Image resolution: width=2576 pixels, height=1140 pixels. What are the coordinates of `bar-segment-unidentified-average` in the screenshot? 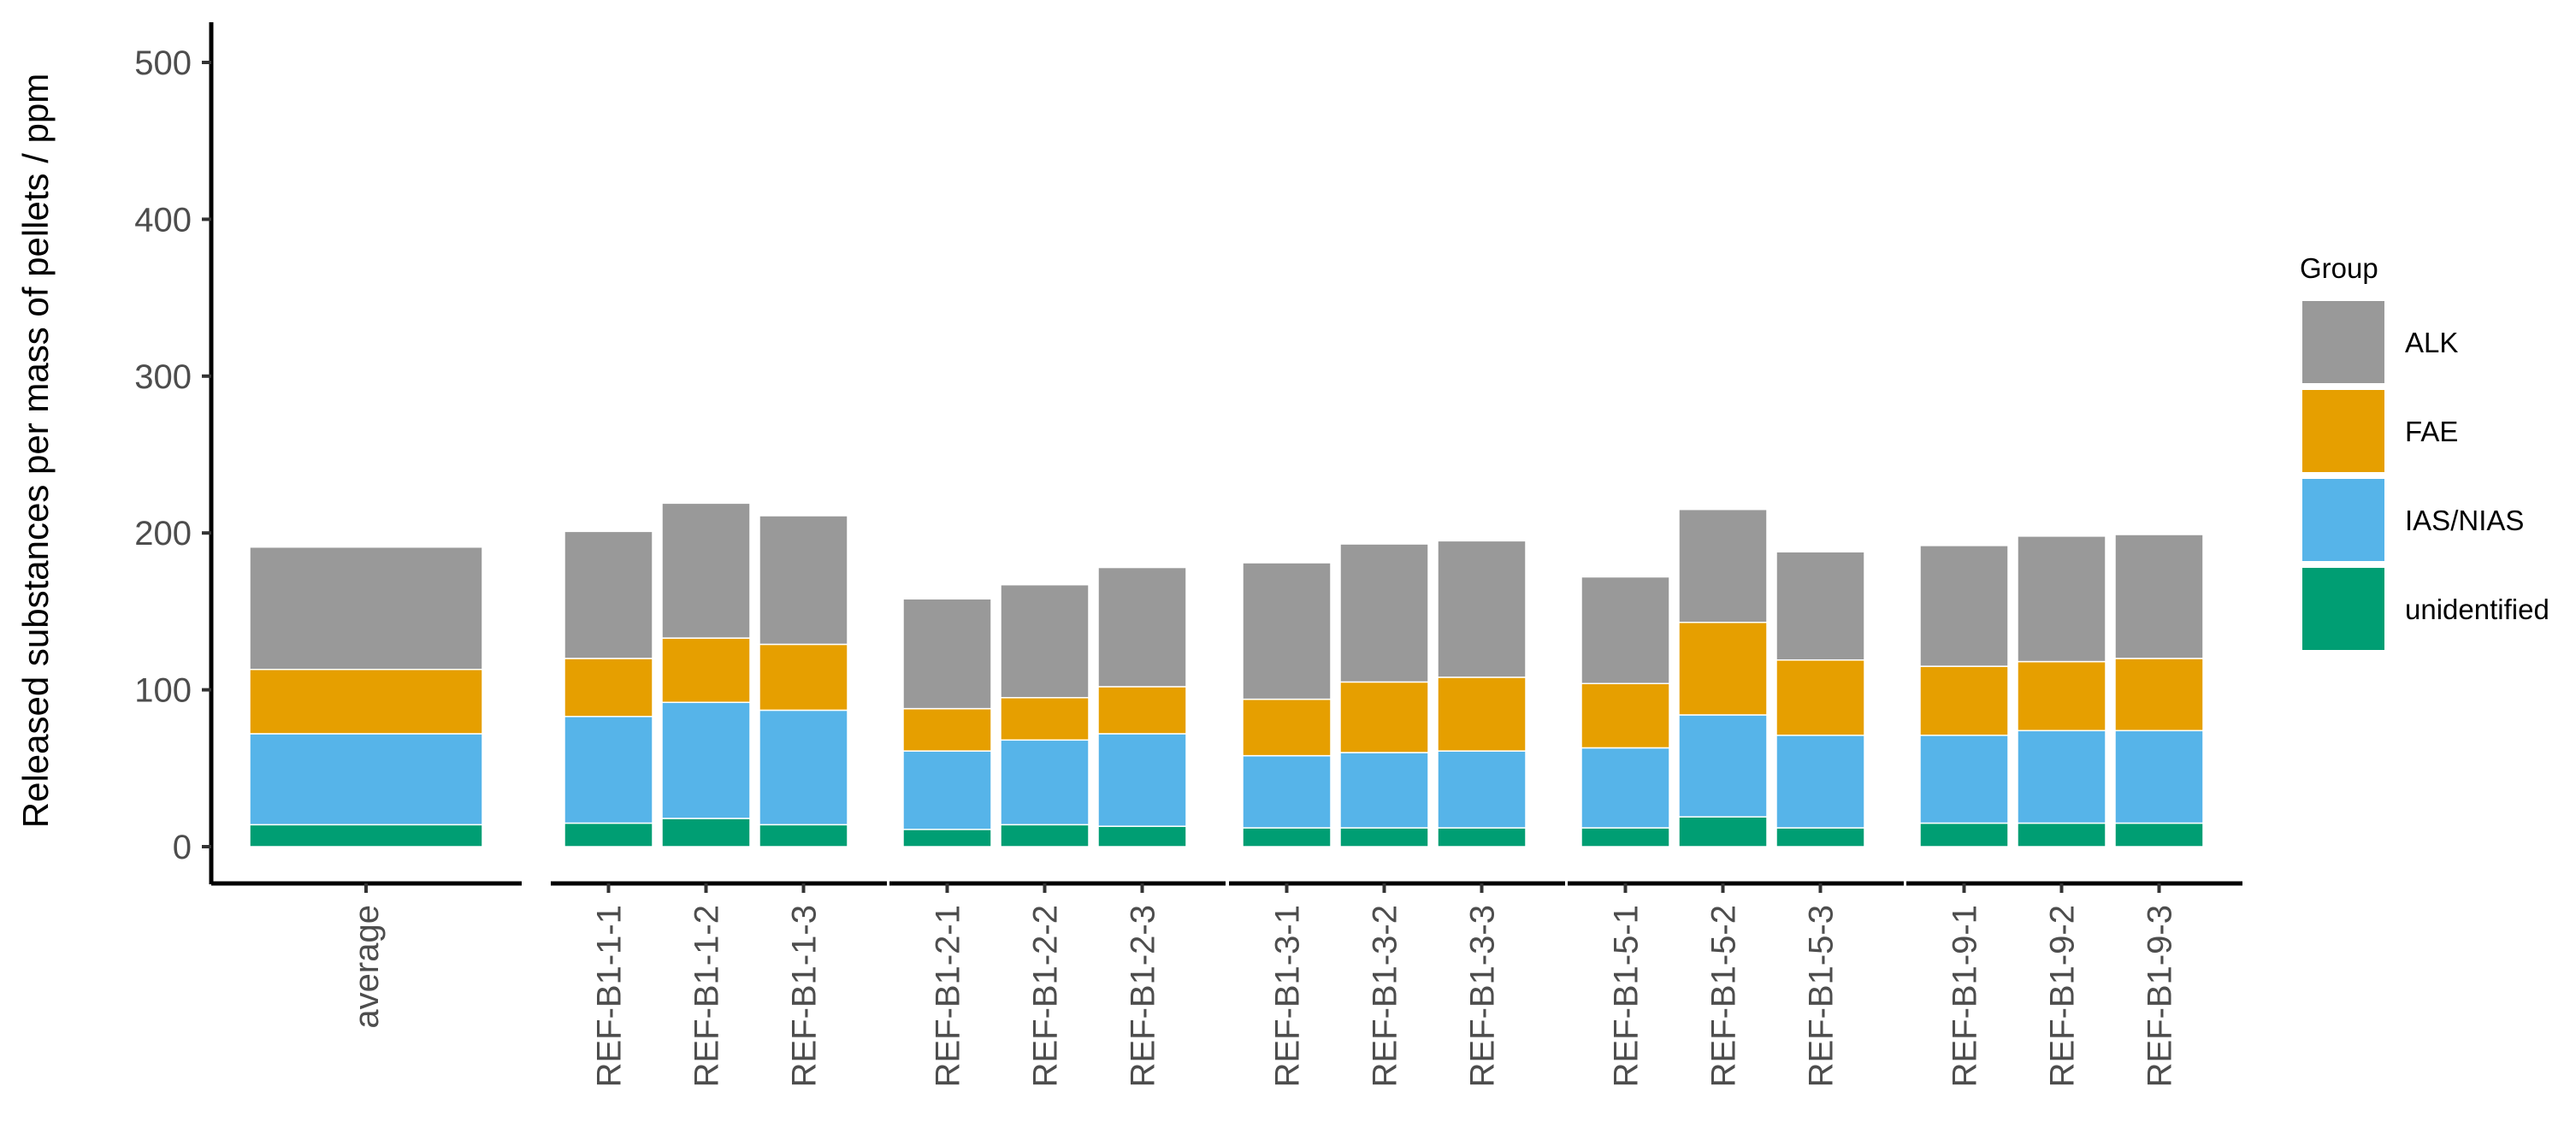 It's located at (366, 836).